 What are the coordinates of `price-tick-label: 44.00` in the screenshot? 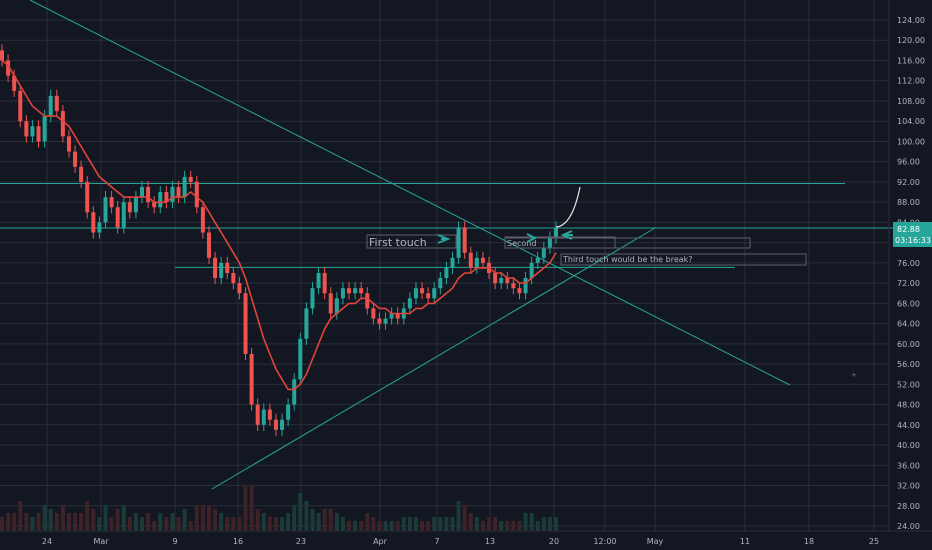 It's located at (908, 425).